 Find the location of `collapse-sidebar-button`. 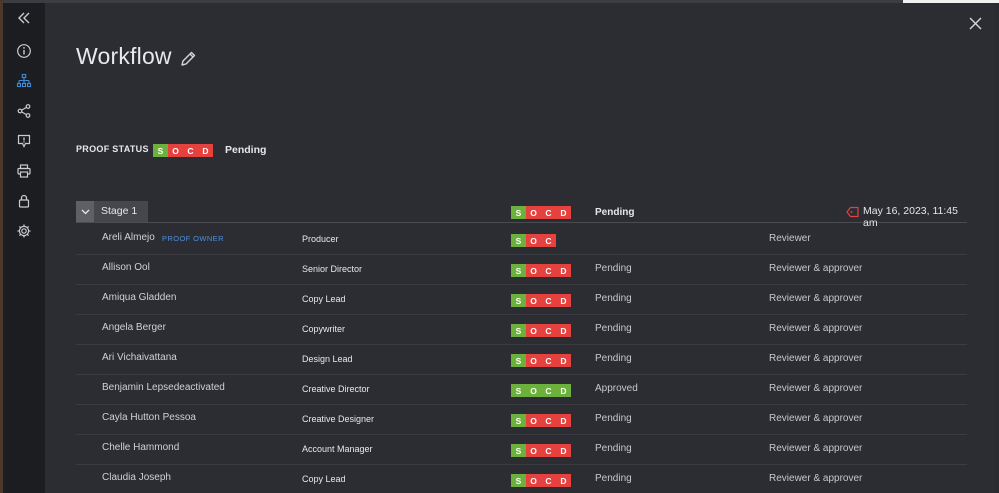

collapse-sidebar-button is located at coordinates (24, 18).